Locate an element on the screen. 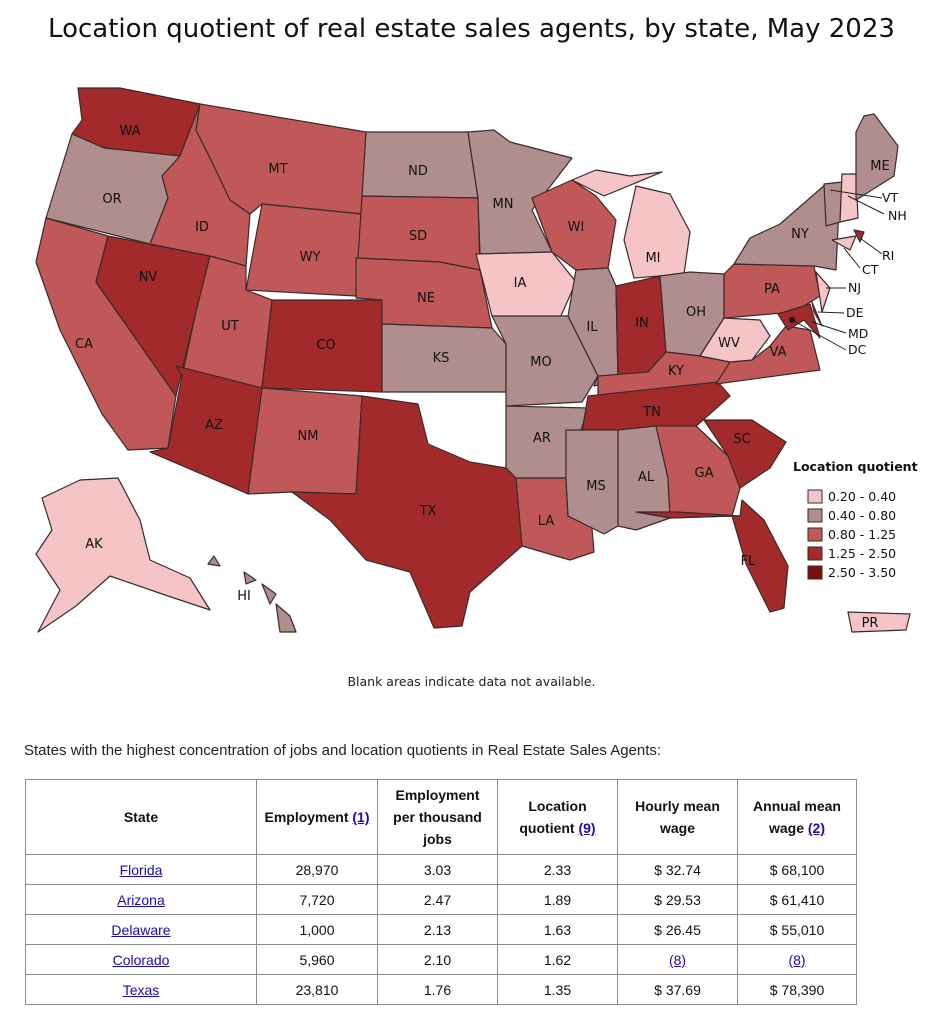  label-sc: SC is located at coordinates (741, 439).